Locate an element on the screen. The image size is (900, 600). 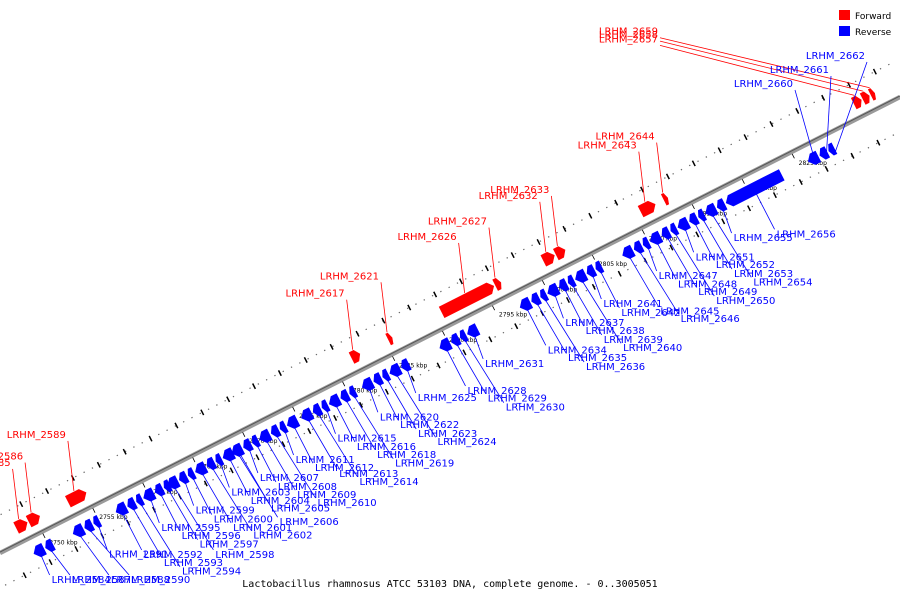
gene-label-LRHM_2654: LRHM_2654 is located at coordinates (782, 282).